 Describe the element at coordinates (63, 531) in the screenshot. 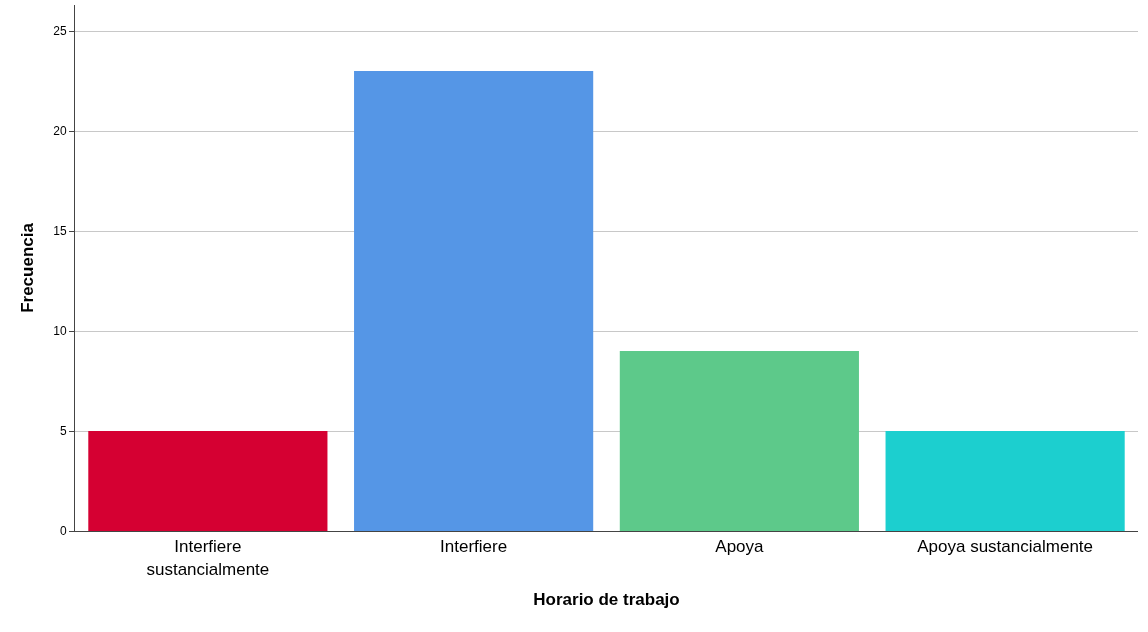

I see `y-tick-label: 0` at that location.